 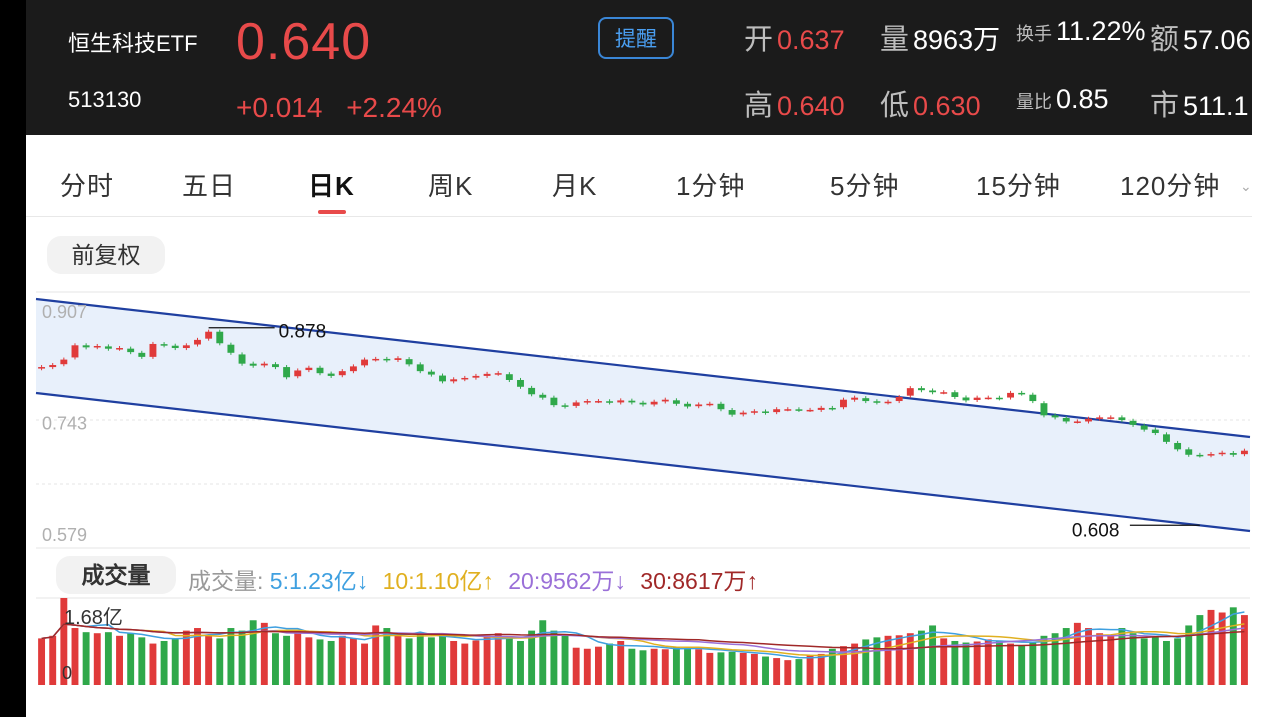 What do you see at coordinates (67, 673) in the screenshot?
I see `volume-zero-label: 0` at bounding box center [67, 673].